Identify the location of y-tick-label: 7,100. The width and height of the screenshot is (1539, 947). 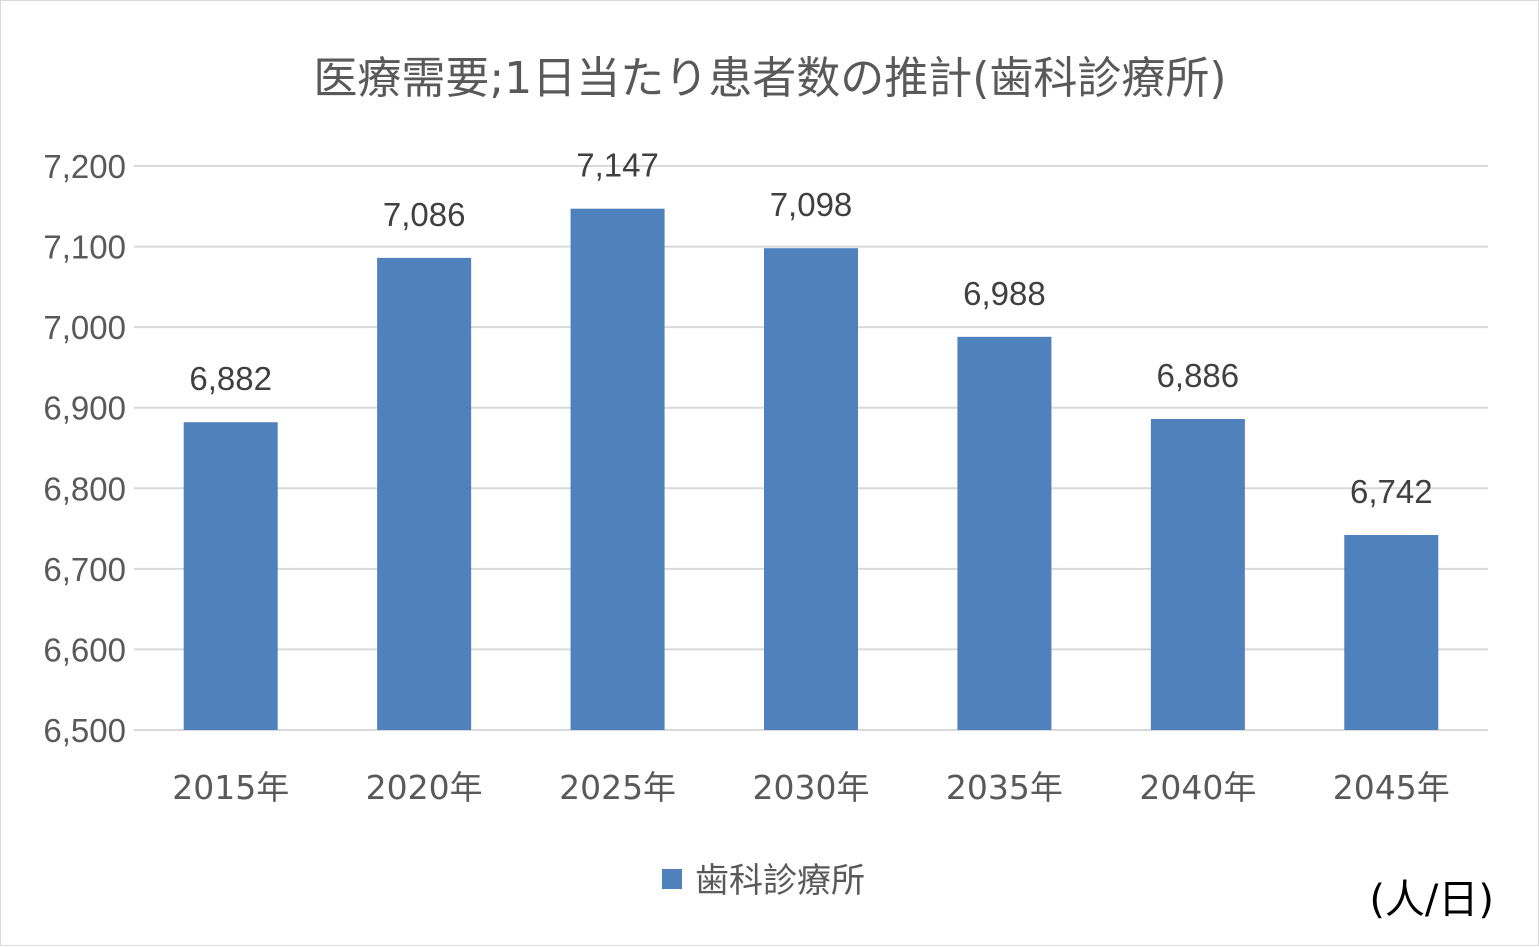
(84, 247).